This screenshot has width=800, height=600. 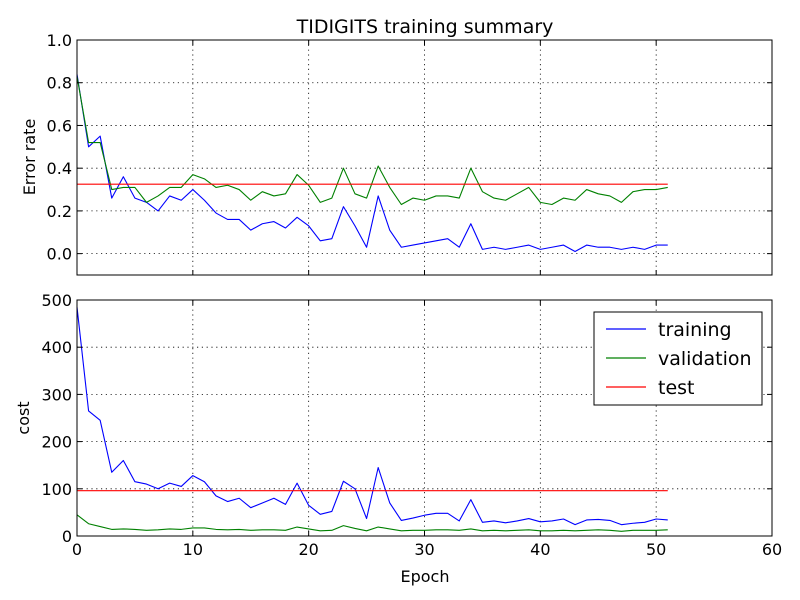 What do you see at coordinates (695, 330) in the screenshot?
I see `legend-label-training: training` at bounding box center [695, 330].